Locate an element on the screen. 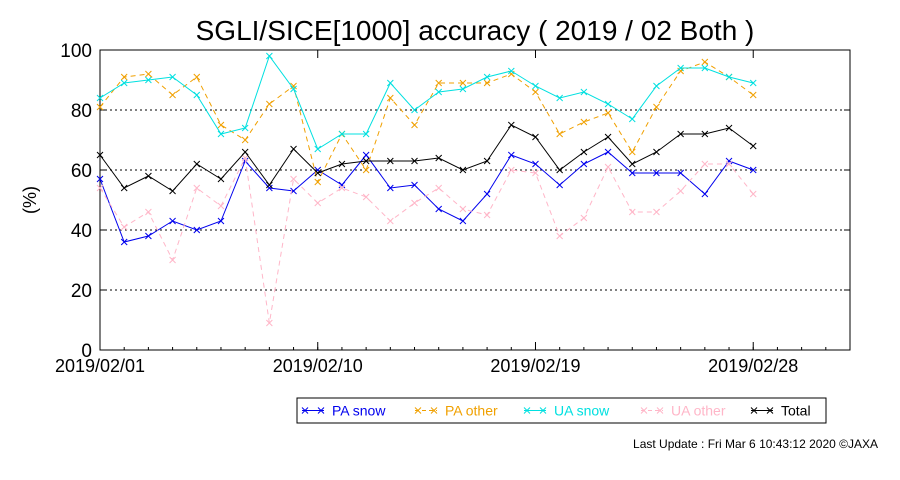 This screenshot has height=480, width=900. legend-marker-ua-other is located at coordinates (644, 410).